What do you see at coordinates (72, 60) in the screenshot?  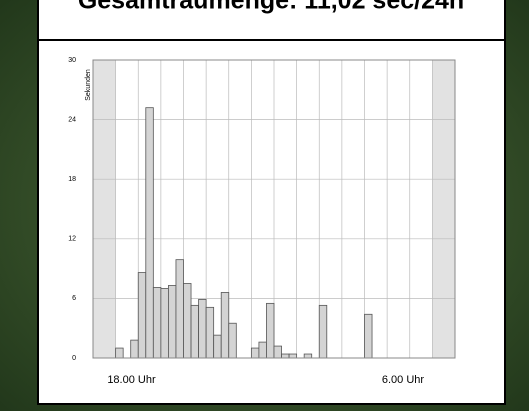 I see `y-tick-label: 30` at bounding box center [72, 60].